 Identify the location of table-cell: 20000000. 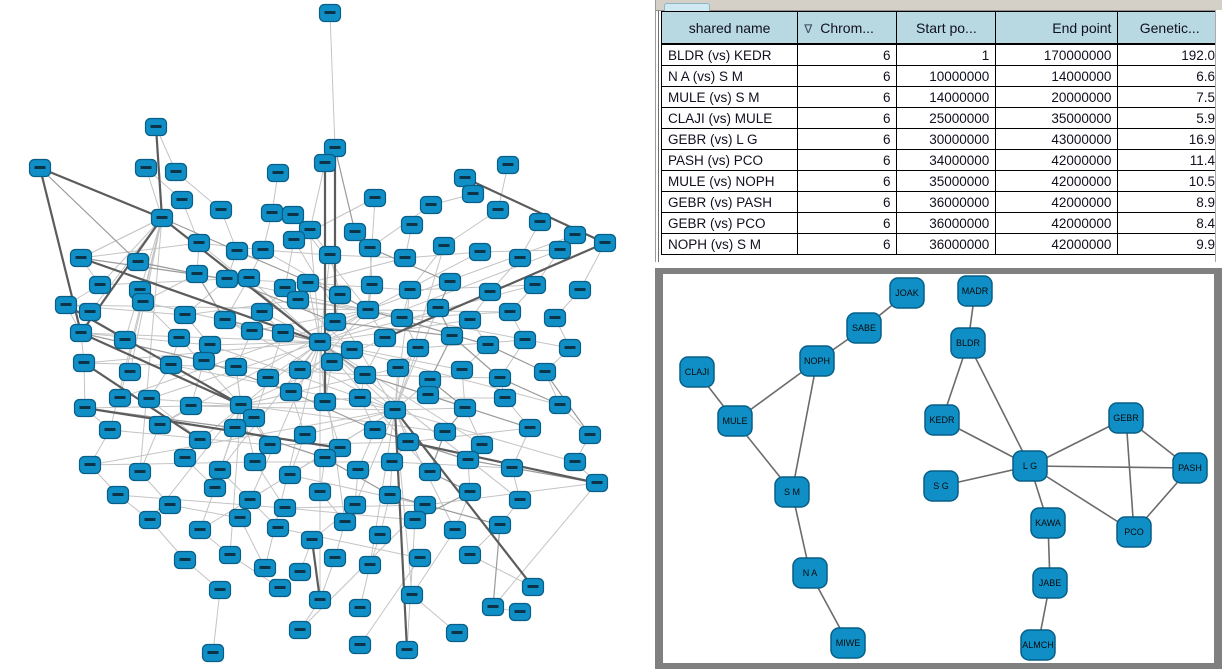
(1057, 97).